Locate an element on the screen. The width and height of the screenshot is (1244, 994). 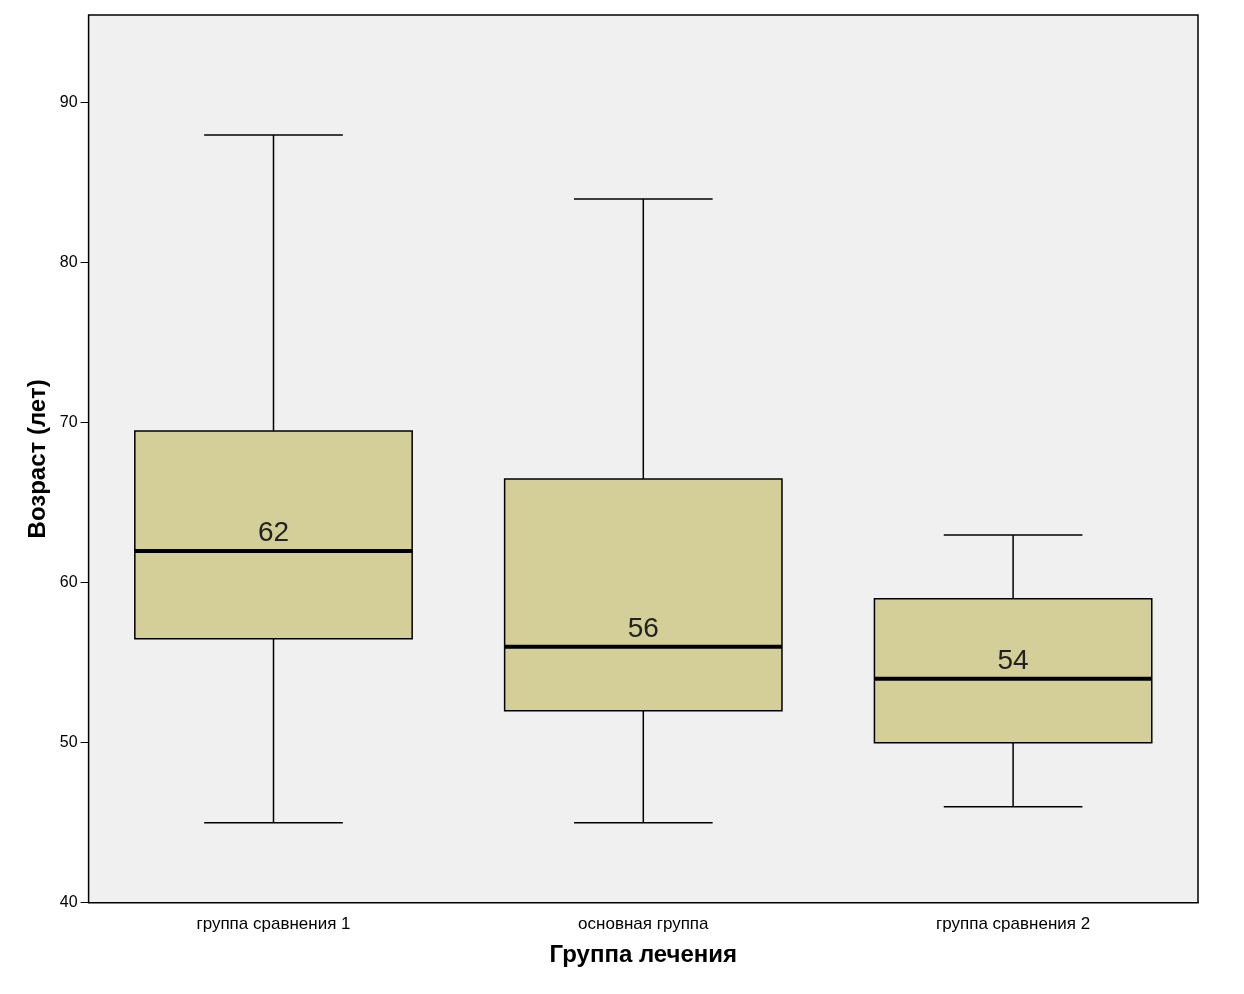
y-tick-label: 60 is located at coordinates (68, 582).